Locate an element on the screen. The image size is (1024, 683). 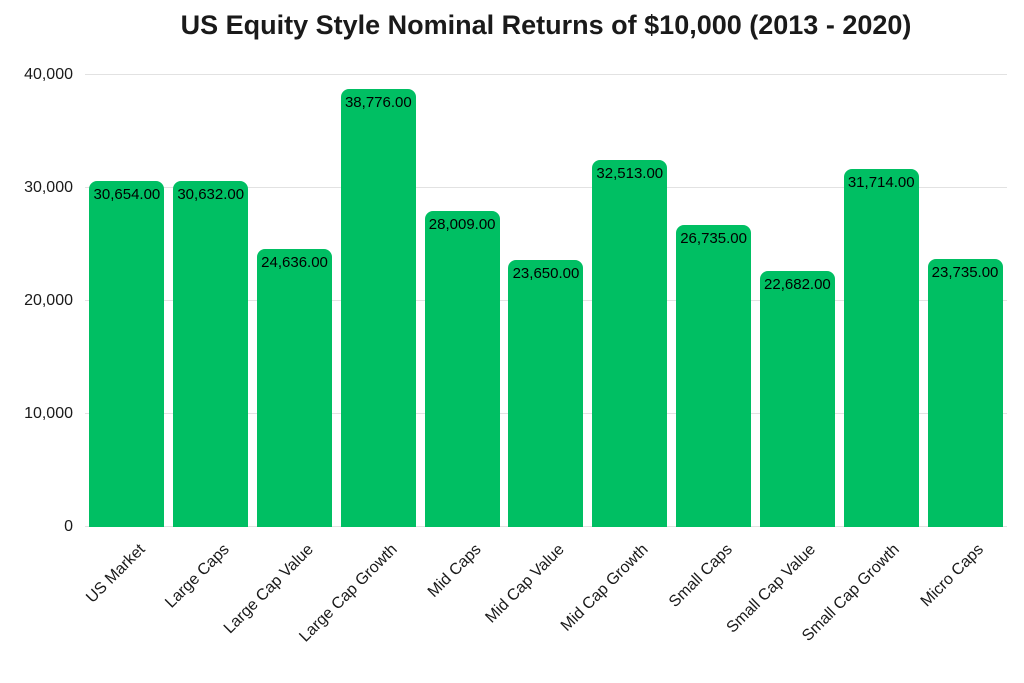
bar-slot-large-caps: 30,632.00 Large Caps is located at coordinates (207, 343).